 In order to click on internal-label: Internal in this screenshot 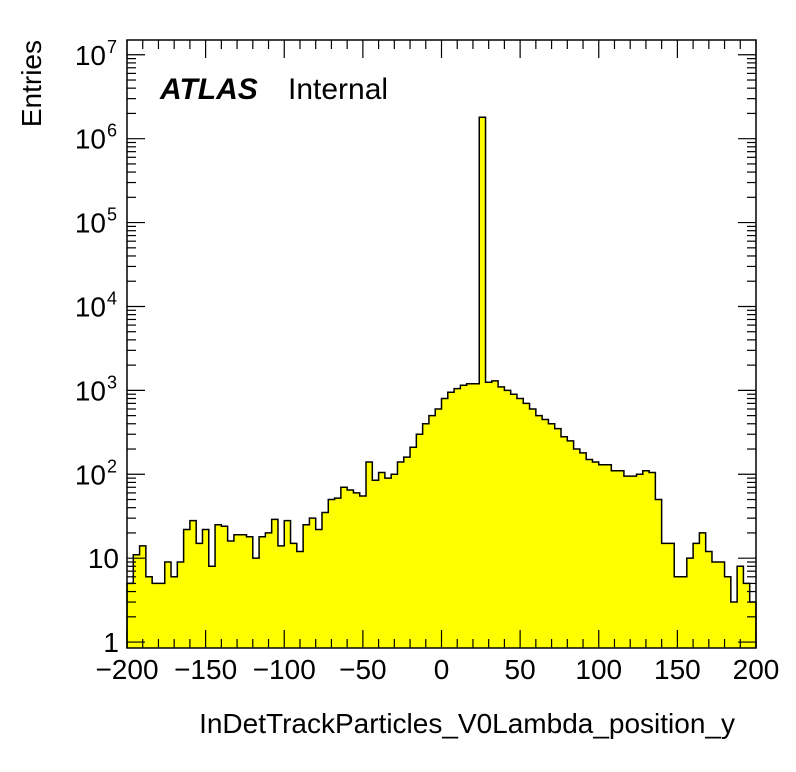, I will do `click(338, 89)`.